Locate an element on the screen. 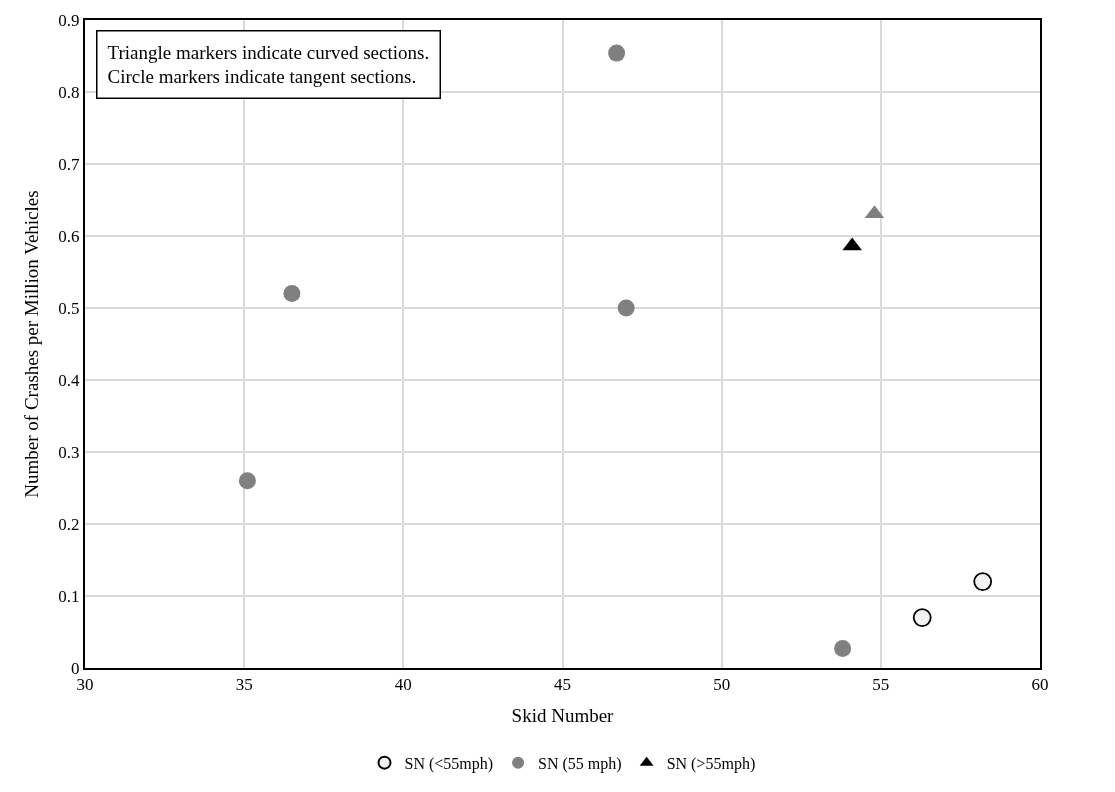 This screenshot has width=1115, height=792. x-tick-label: 40 is located at coordinates (403, 685).